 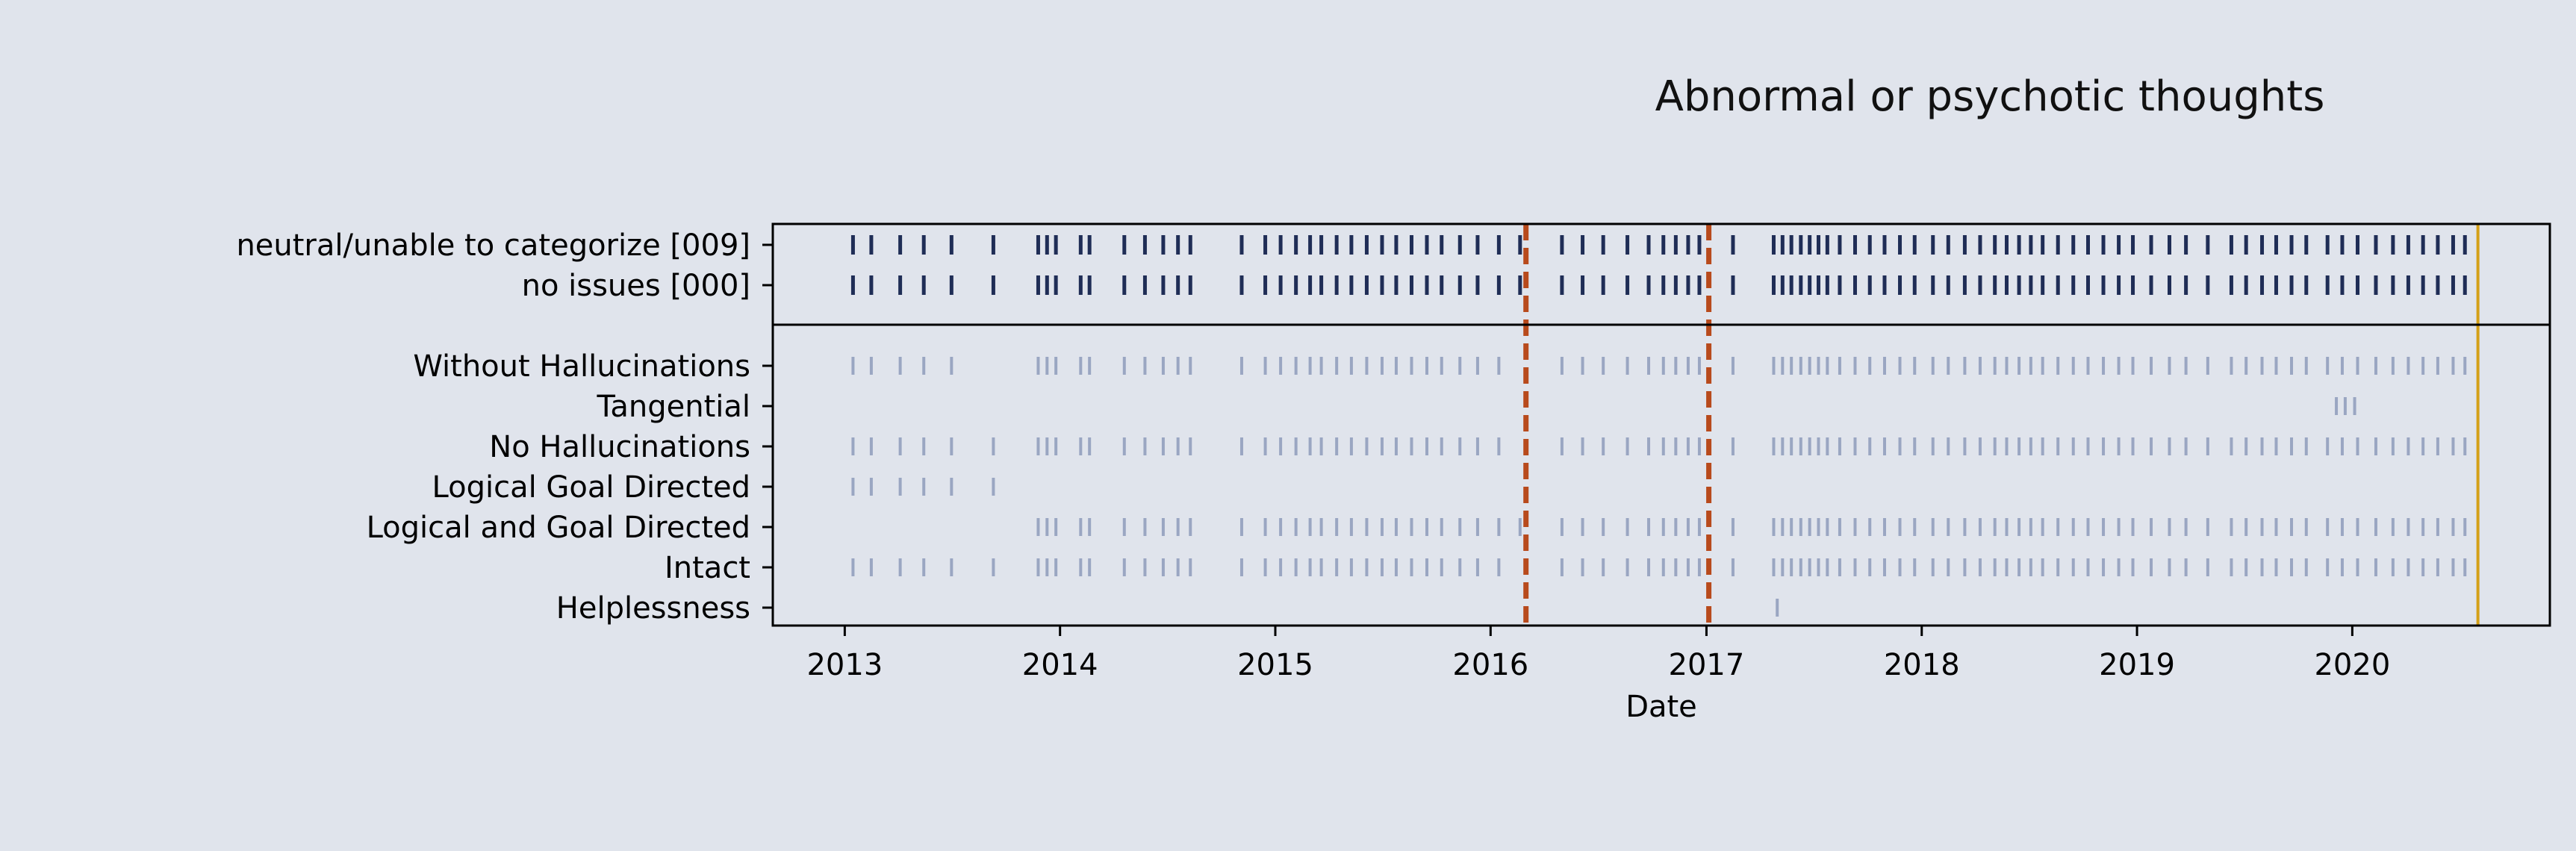 I want to click on x-axis-label: Date, so click(x=1661, y=707).